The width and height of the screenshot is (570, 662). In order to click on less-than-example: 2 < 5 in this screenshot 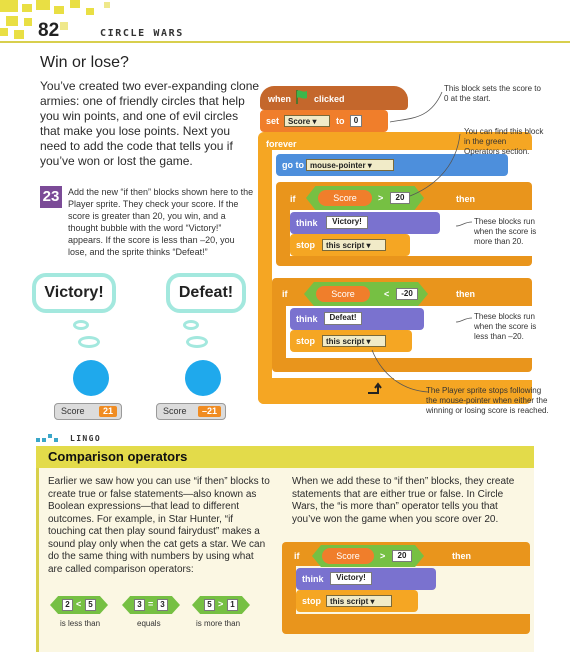, I will do `click(79, 605)`.